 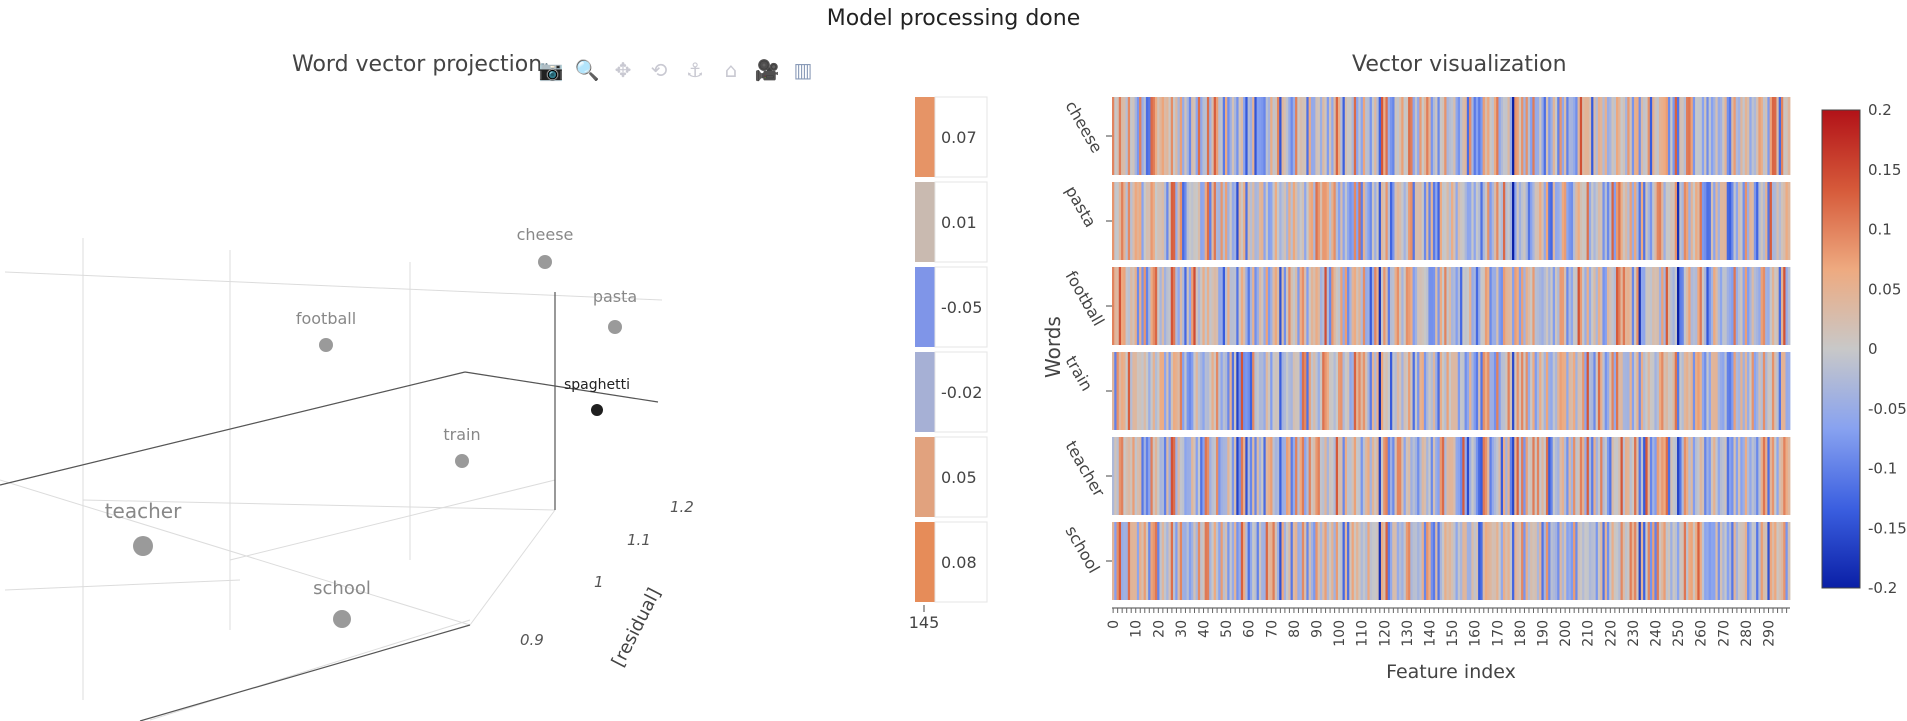 What do you see at coordinates (551, 70) in the screenshot?
I see `camera-icon: 📷` at bounding box center [551, 70].